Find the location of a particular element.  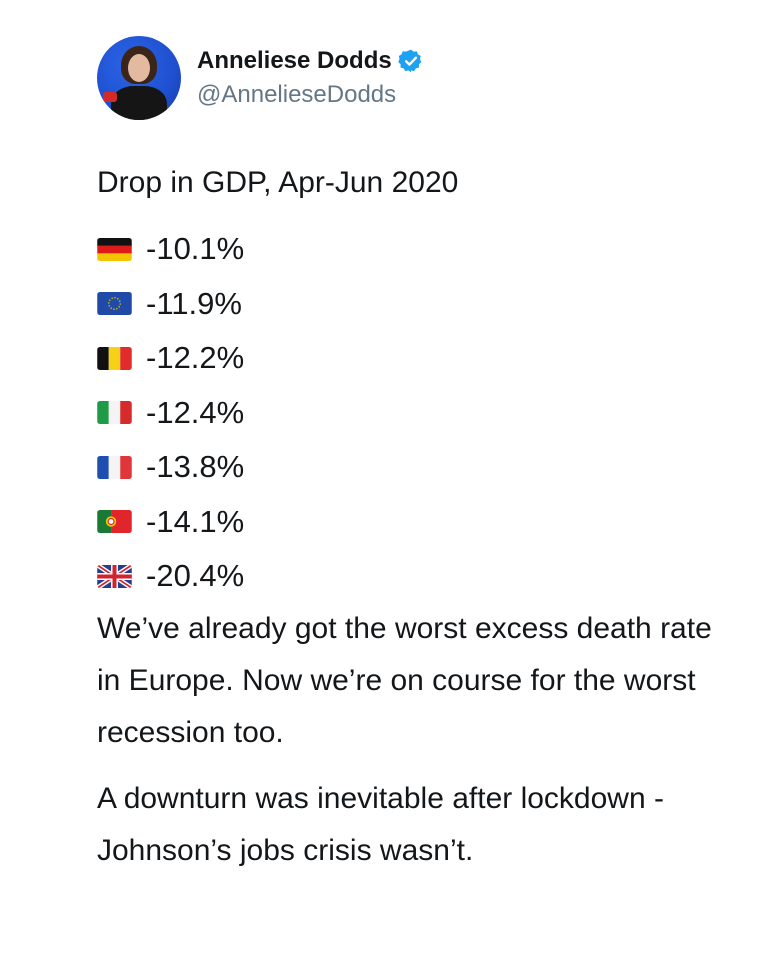

author-info: Anneliese Dodds @AnnelieseDodds is located at coordinates (310, 78).